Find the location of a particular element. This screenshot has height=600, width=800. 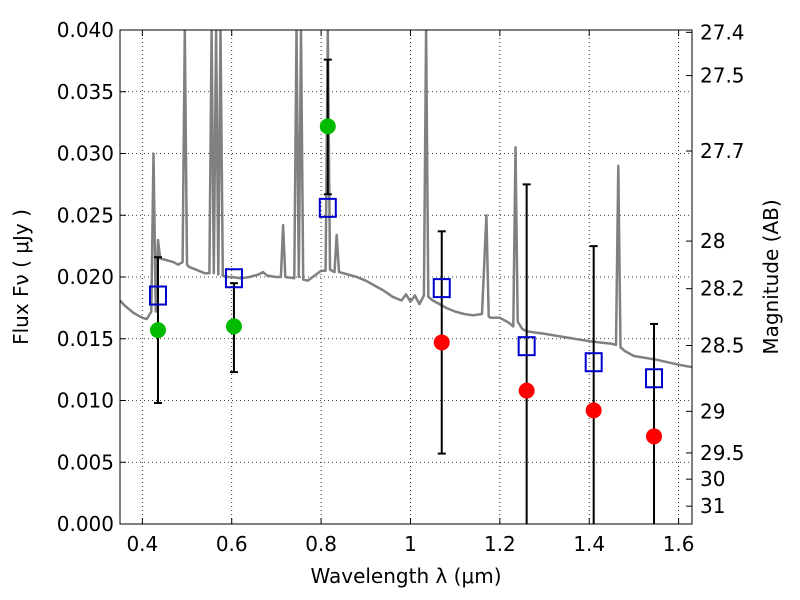

y-tick-label: 0.035 is located at coordinates (85, 92).